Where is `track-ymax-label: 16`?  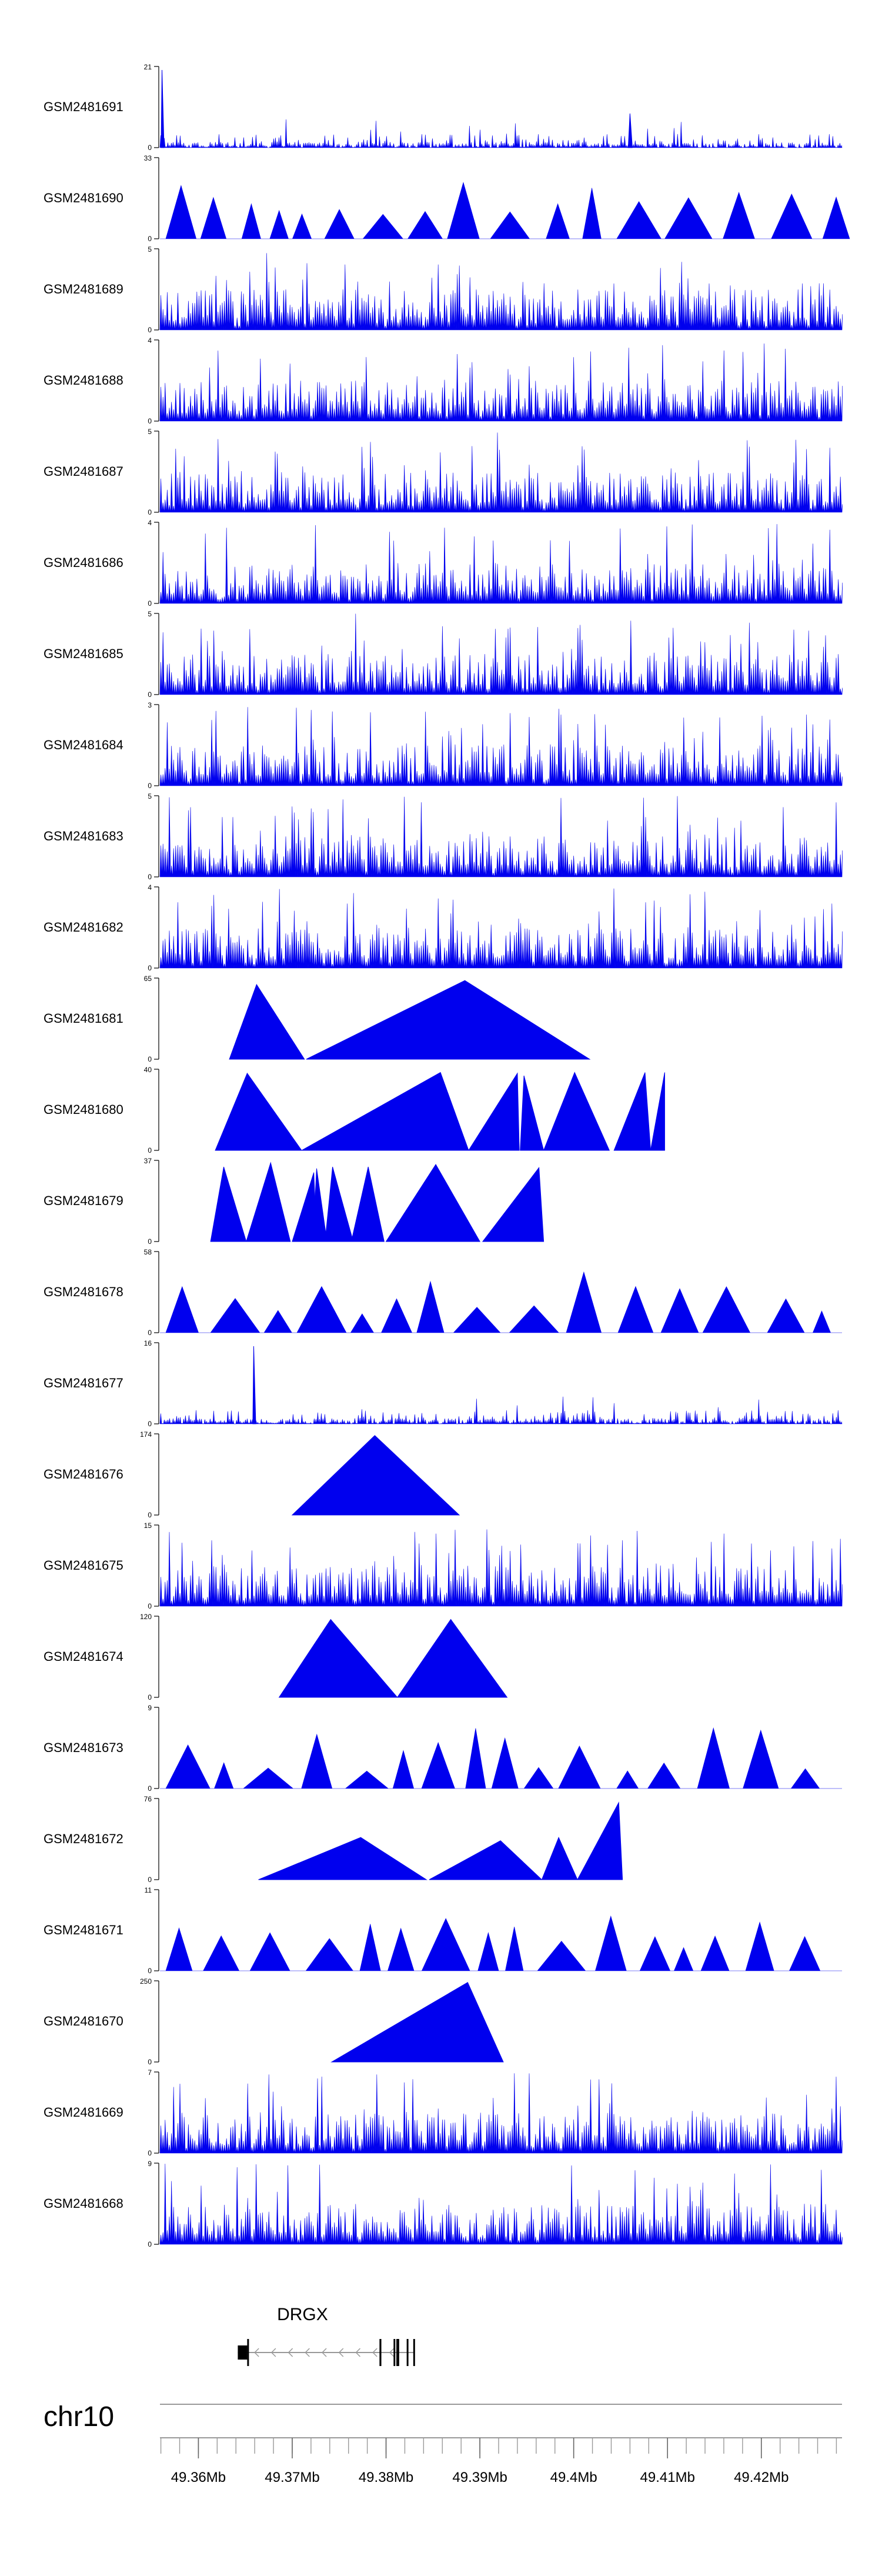 track-ymax-label: 16 is located at coordinates (148, 1343).